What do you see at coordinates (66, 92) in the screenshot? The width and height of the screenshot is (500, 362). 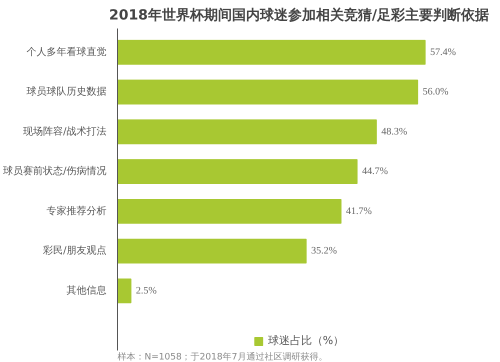 I see `y-tick-label: 球员球队历史数据` at bounding box center [66, 92].